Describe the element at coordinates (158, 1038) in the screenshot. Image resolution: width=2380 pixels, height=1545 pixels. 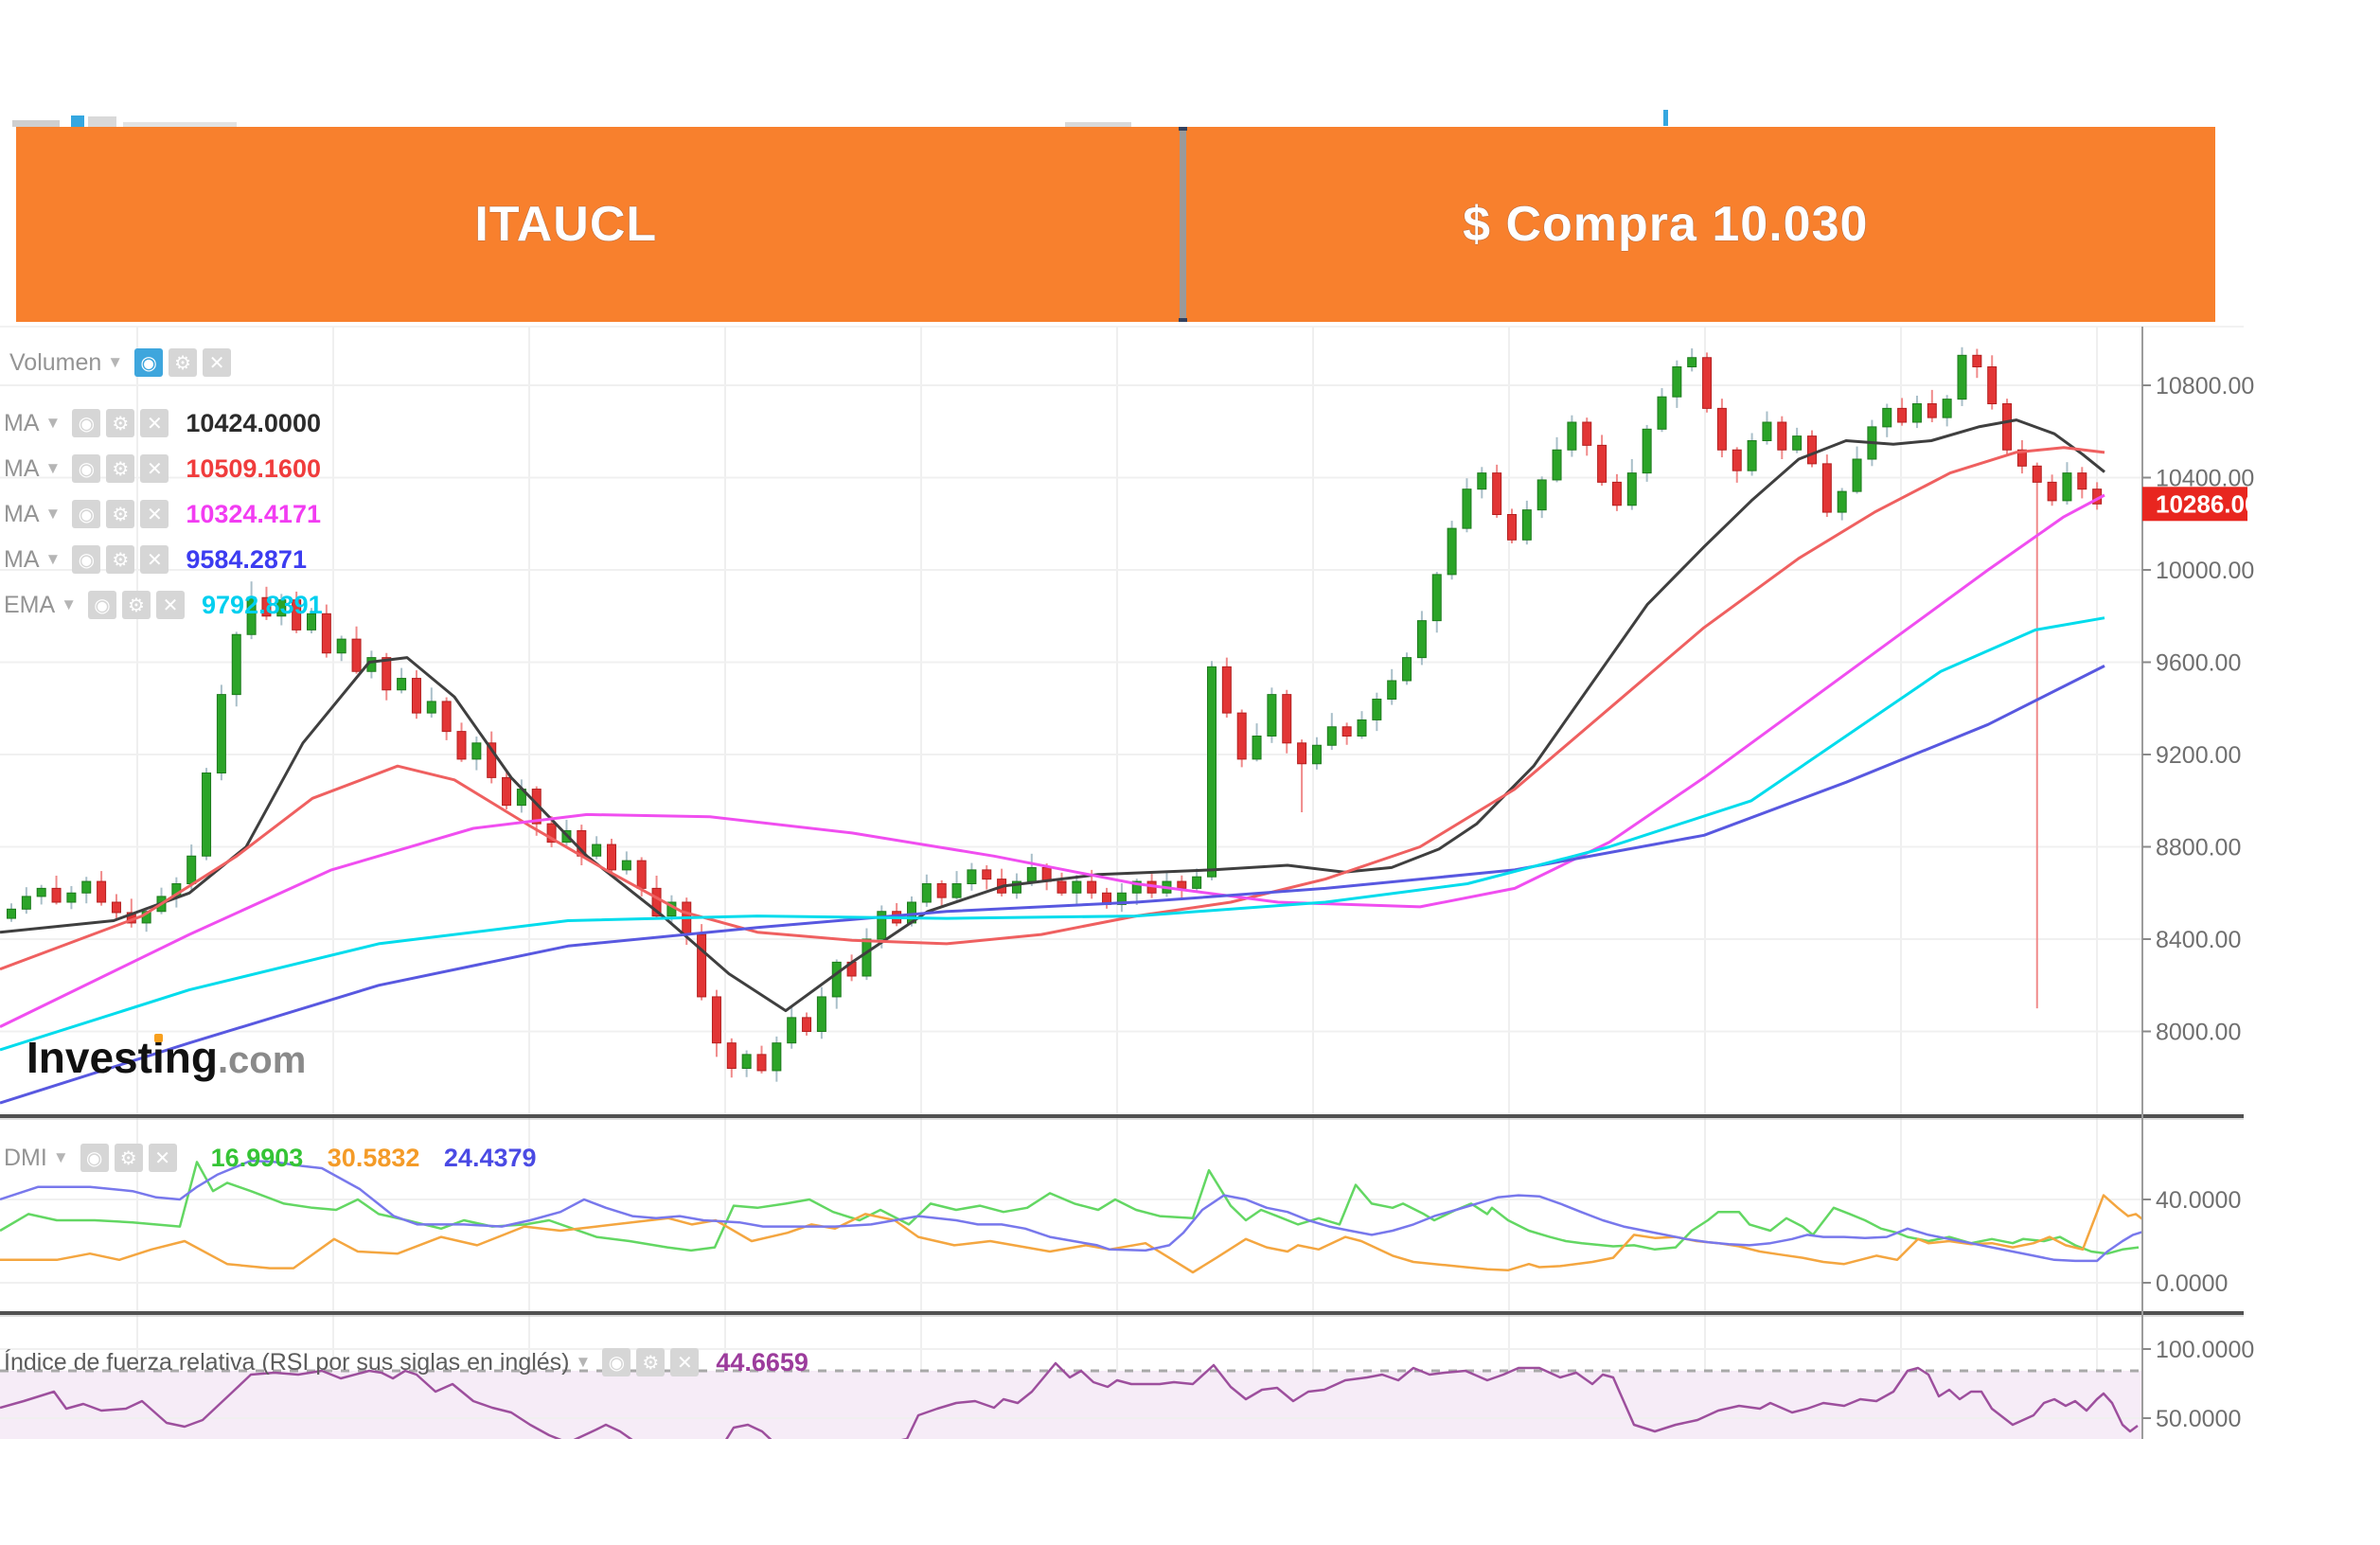
I see `logo-orange-dot` at that location.